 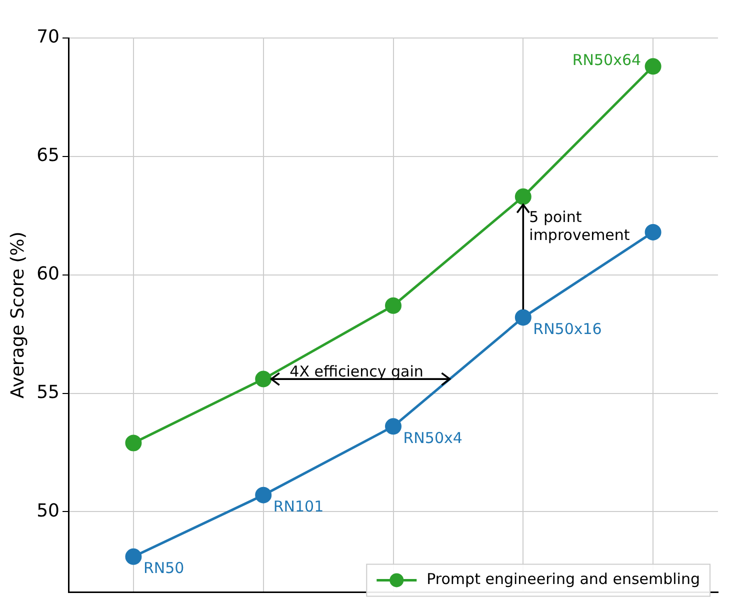 What do you see at coordinates (17, 315) in the screenshot?
I see `y-axis-title: Average Score (%)` at bounding box center [17, 315].